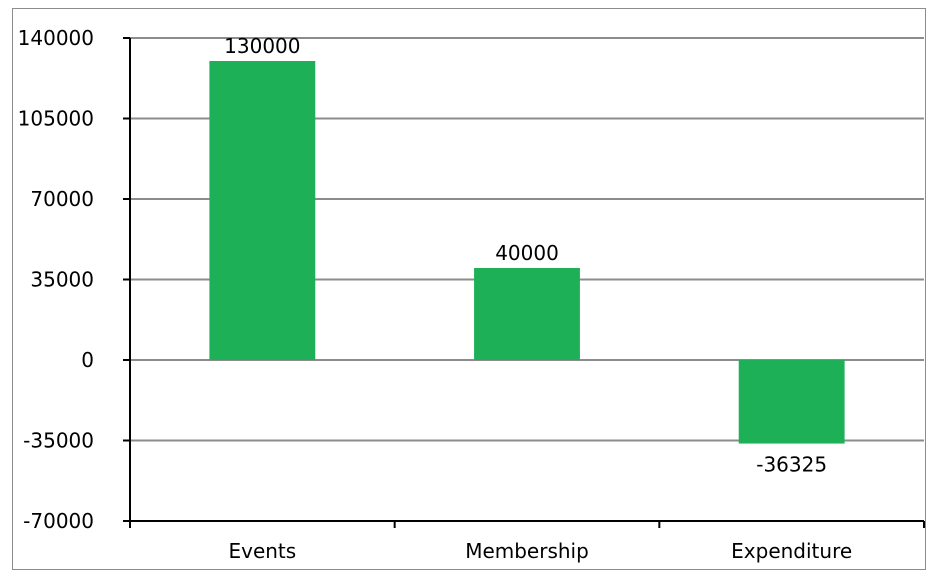 This screenshot has width=942, height=584. I want to click on y-tick-label: -70000, so click(58, 521).